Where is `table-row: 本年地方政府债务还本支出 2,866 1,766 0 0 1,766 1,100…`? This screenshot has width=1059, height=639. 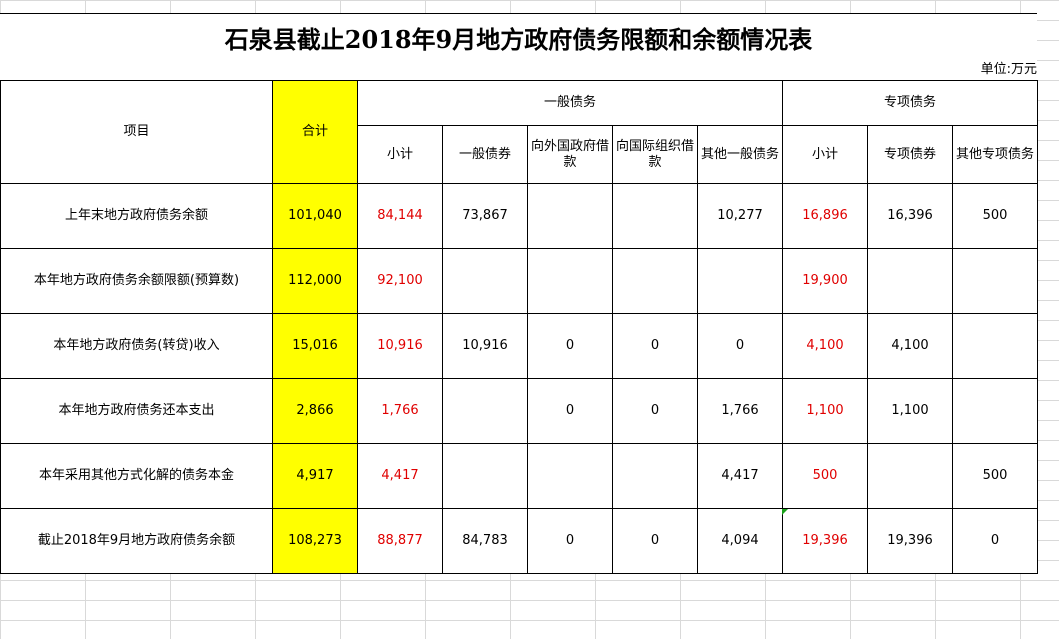
table-row: 本年地方政府债务还本支出 2,866 1,766 0 0 1,766 1,100… is located at coordinates (519, 411).